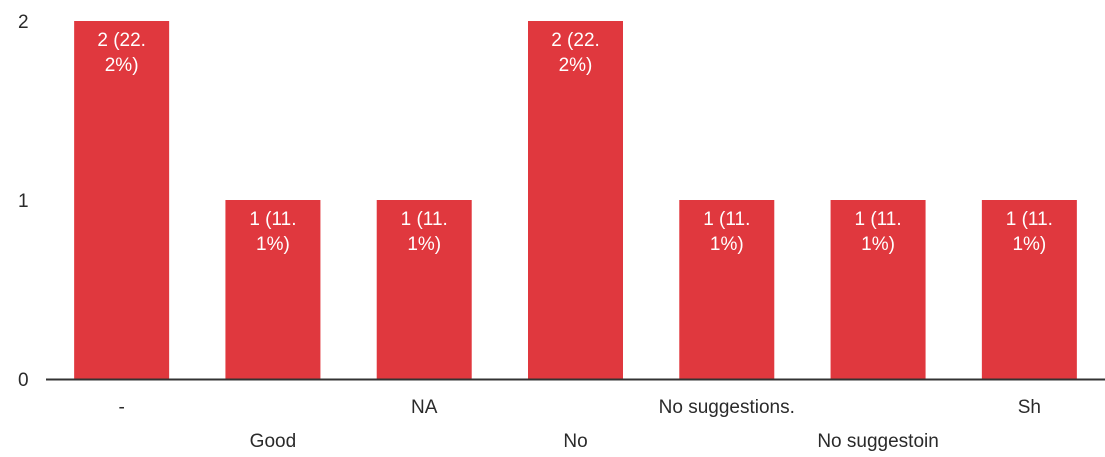 This screenshot has height=457, width=1105. Describe the element at coordinates (121, 407) in the screenshot. I see `x-category-label: -` at that location.